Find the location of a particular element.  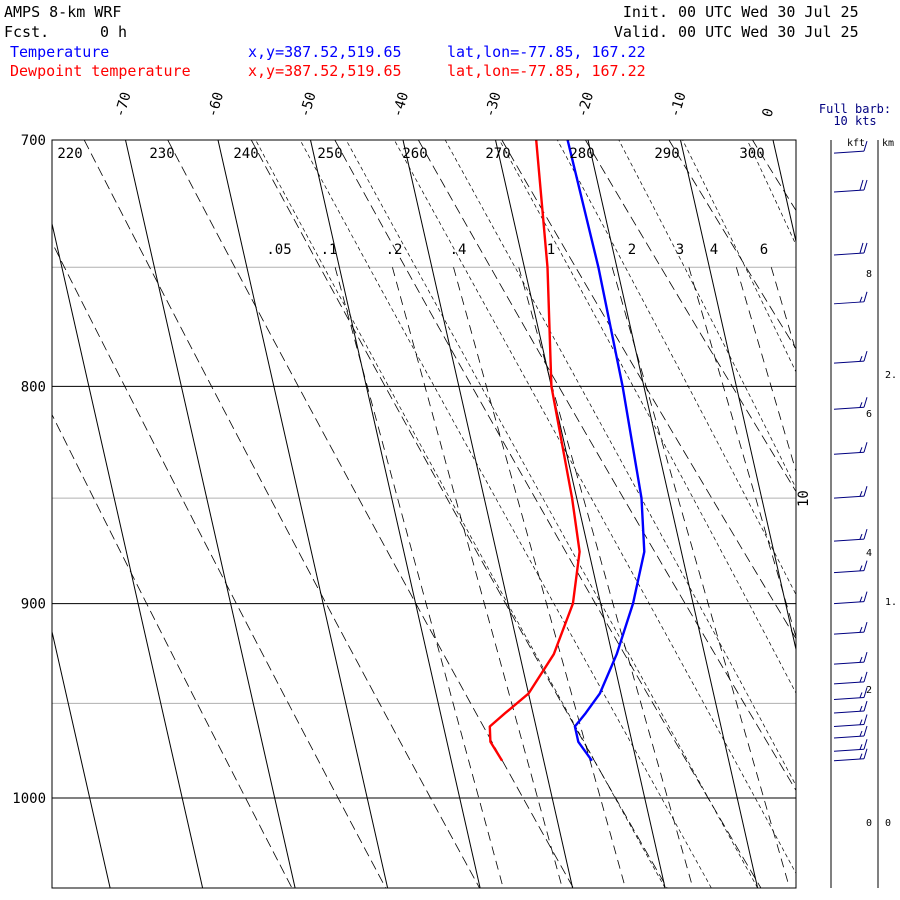

fcst-label: Fcst. is located at coordinates (26, 32).